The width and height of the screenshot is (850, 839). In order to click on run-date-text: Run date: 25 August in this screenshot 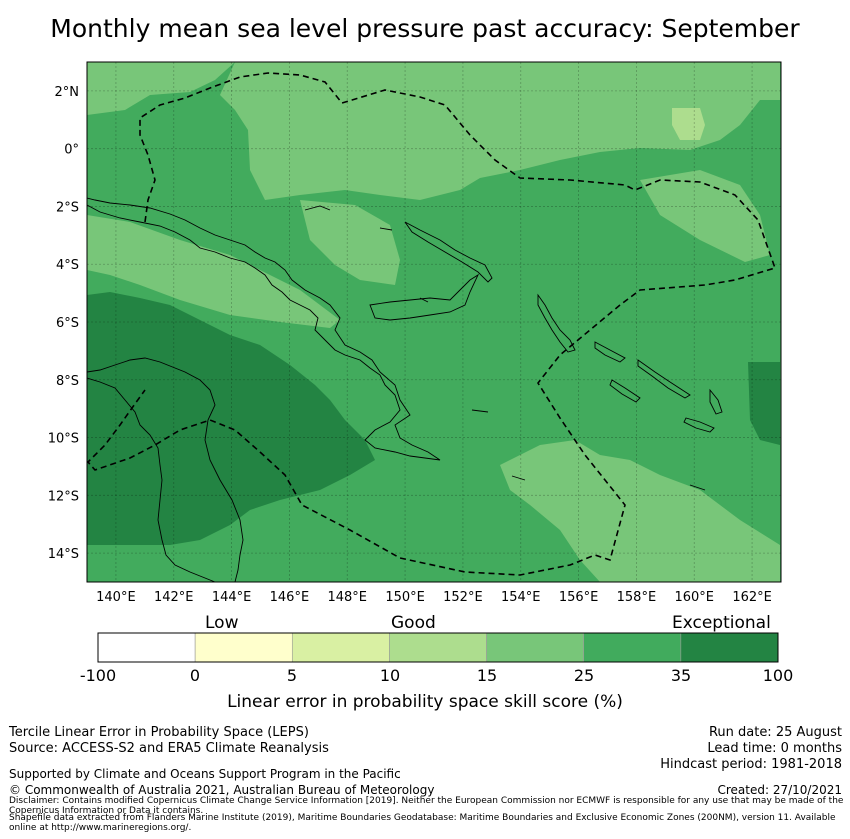, I will do `click(775, 732)`.